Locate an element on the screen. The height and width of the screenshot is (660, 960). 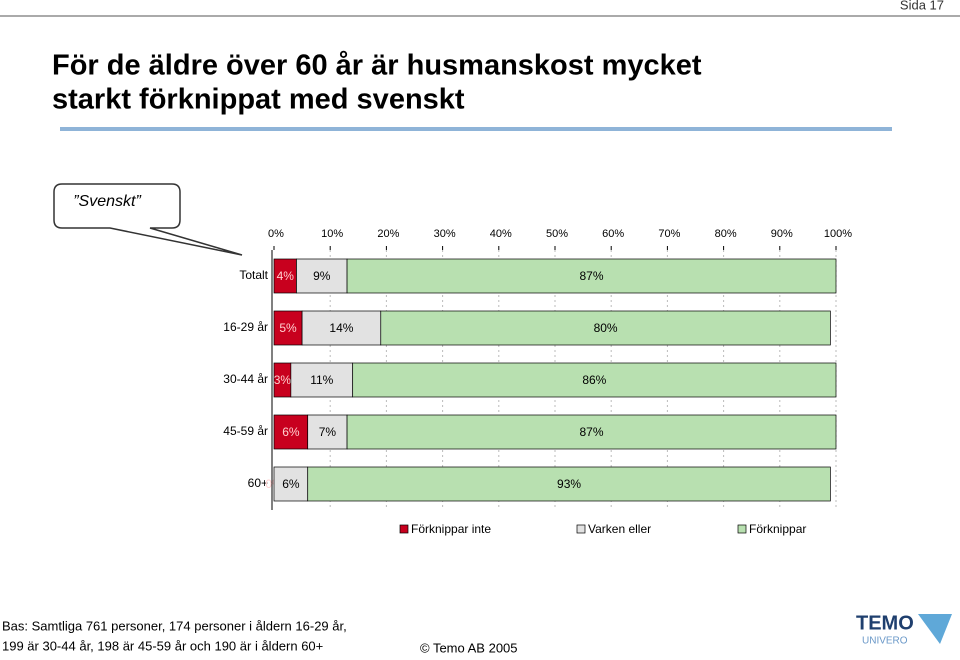
logo: TEMO is located at coordinates (885, 623).